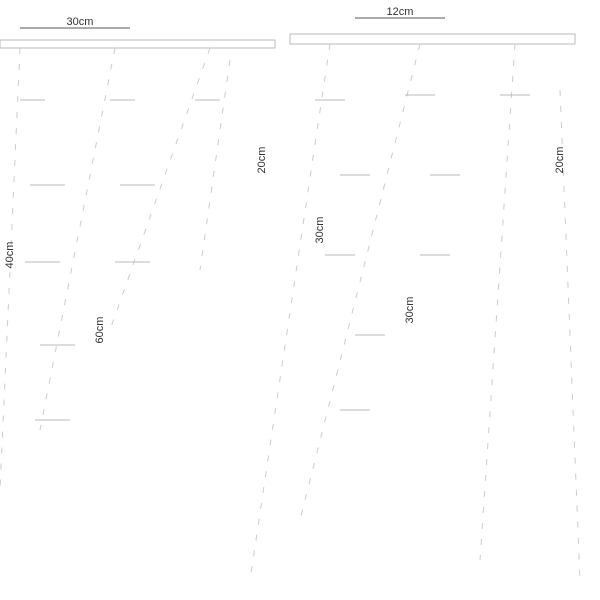 This screenshot has height=600, width=600. I want to click on dimension-label: 12cm, so click(400, 12).